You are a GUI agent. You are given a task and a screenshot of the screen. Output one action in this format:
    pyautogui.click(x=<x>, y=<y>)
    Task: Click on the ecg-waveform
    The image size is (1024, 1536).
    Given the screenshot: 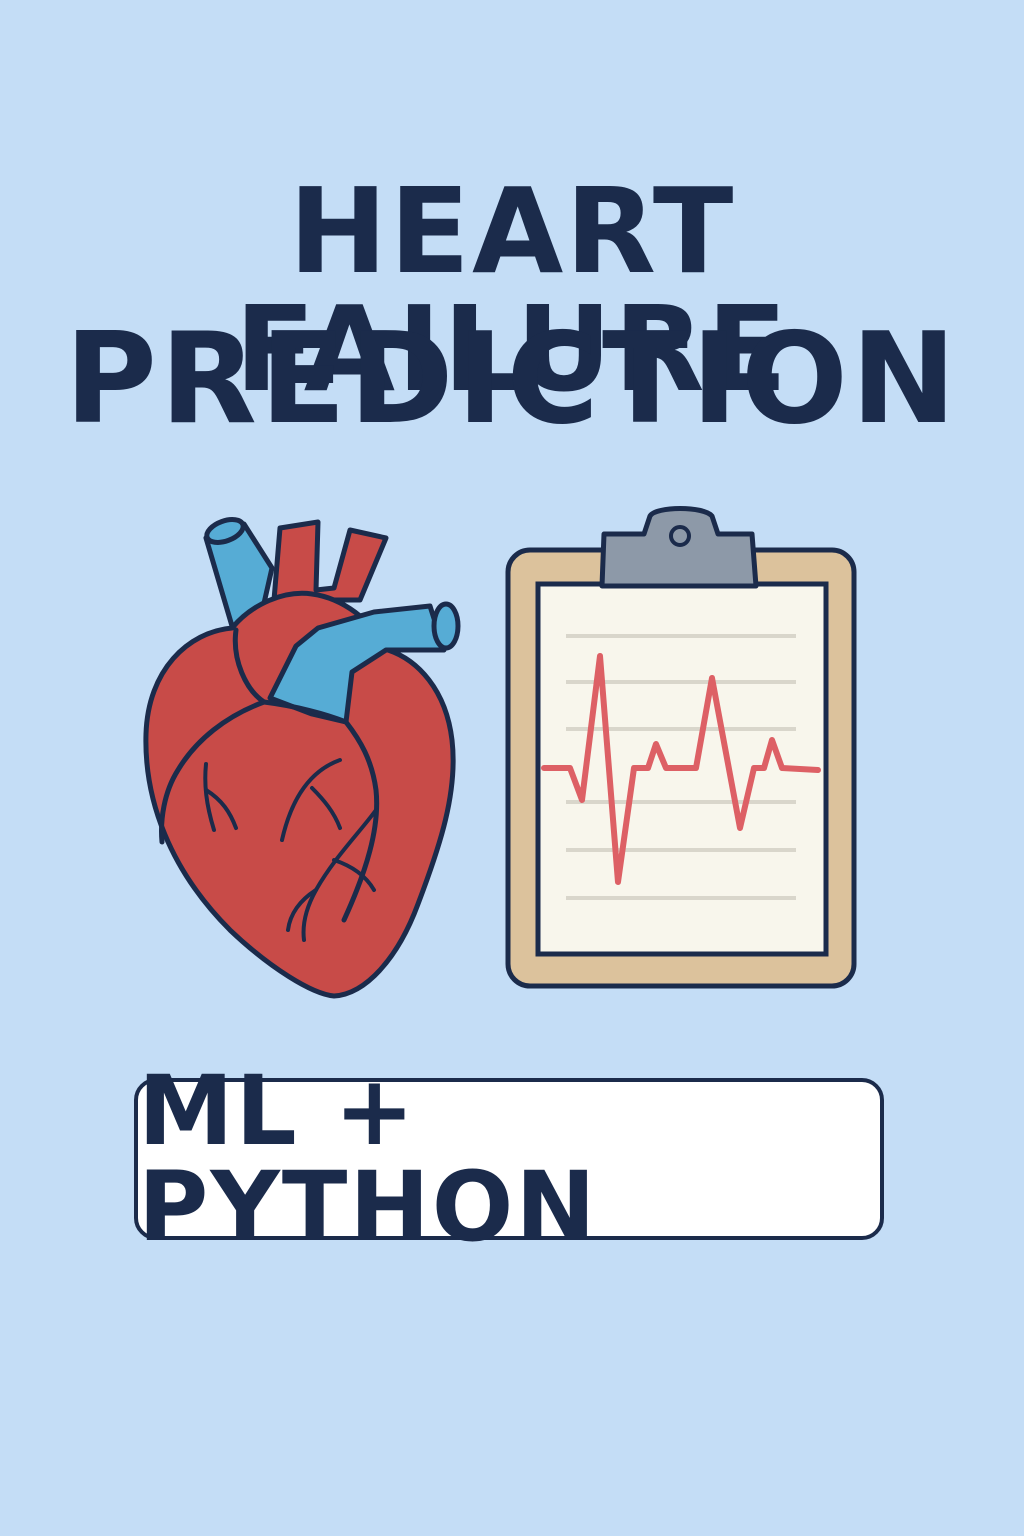 What is the action you would take?
    pyautogui.click(x=681, y=769)
    